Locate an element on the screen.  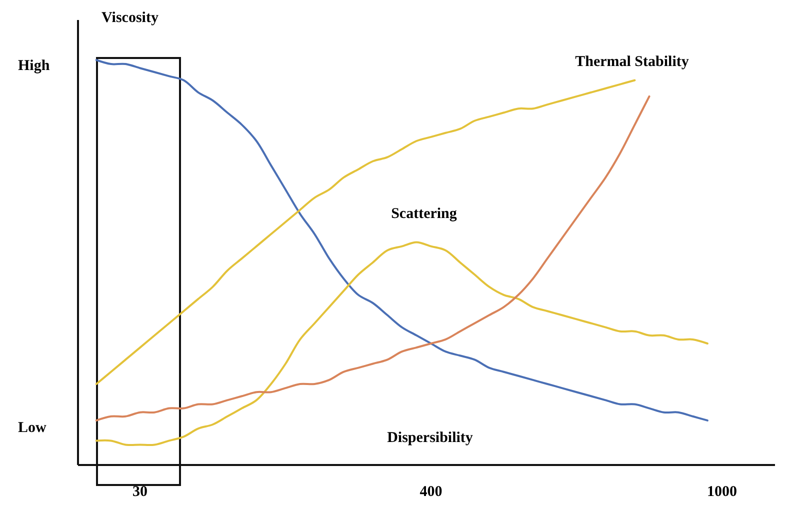
x-tick-label: 400 is located at coordinates (431, 492).